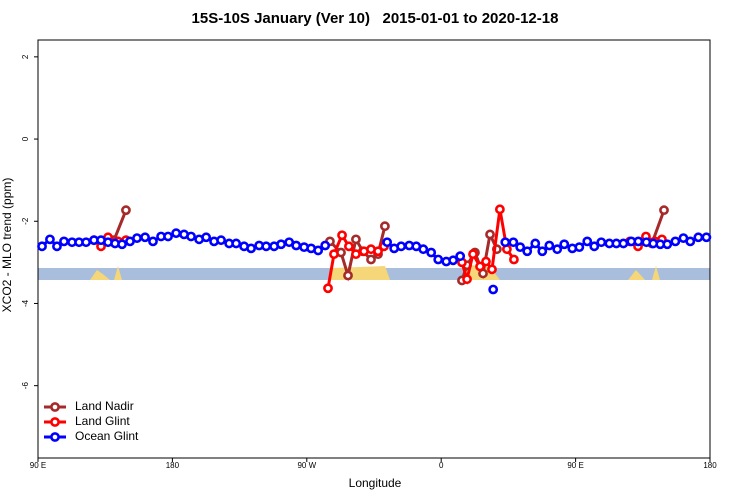 This screenshot has height=500, width=750. I want to click on legend-label: Ocean Glint, so click(107, 436).